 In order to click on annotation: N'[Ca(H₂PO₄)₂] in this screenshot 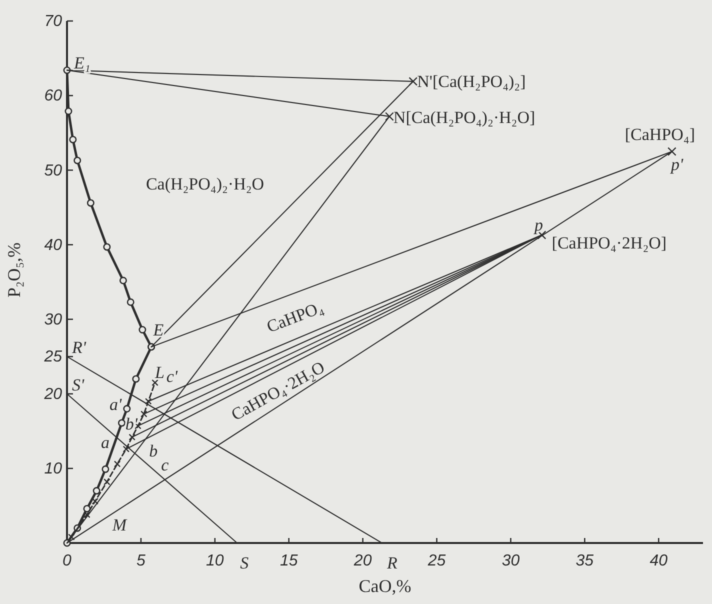, I will do `click(471, 81)`.